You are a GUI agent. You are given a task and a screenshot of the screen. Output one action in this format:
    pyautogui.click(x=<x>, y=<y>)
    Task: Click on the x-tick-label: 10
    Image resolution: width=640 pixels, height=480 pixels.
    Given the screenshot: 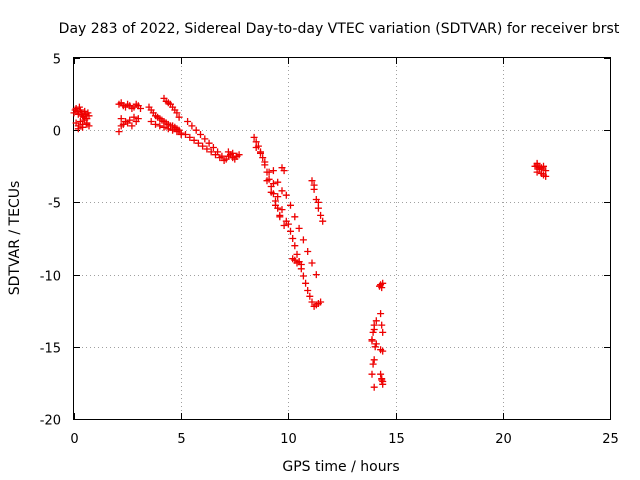 What is the action you would take?
    pyautogui.click(x=288, y=439)
    